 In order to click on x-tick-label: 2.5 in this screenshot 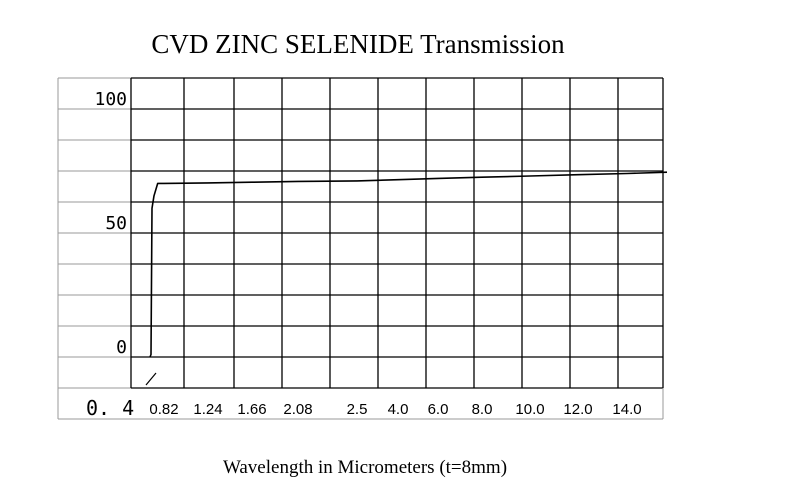, I will do `click(357, 409)`.